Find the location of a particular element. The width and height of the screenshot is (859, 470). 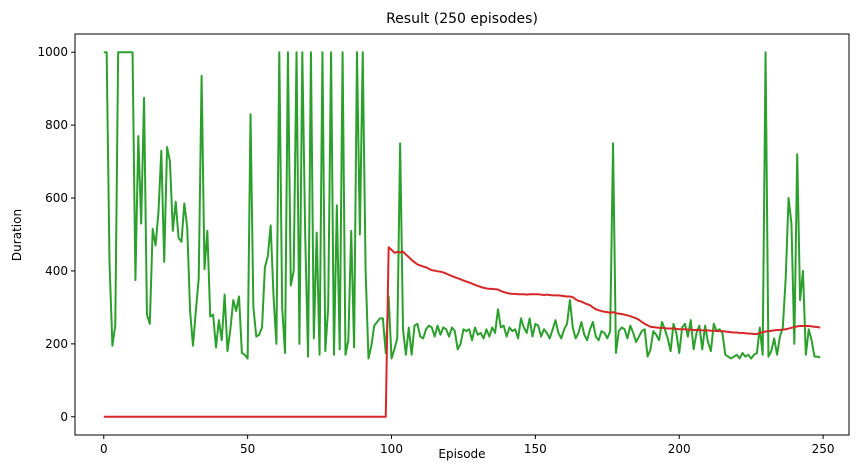

x-tick-label: 100 is located at coordinates (391, 449).